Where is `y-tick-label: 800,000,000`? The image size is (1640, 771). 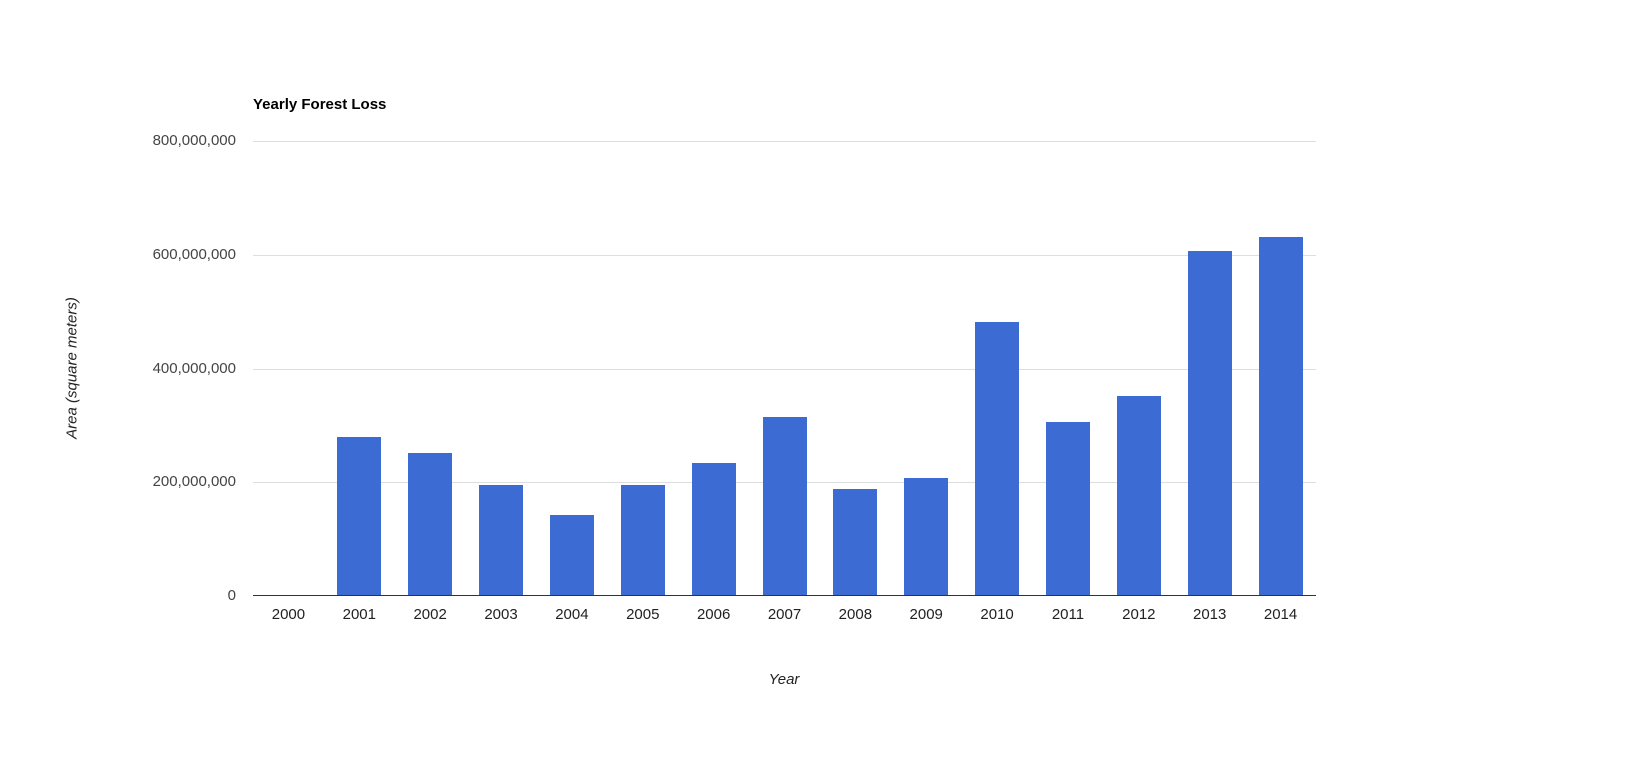 y-tick-label: 800,000,000 is located at coordinates (194, 140).